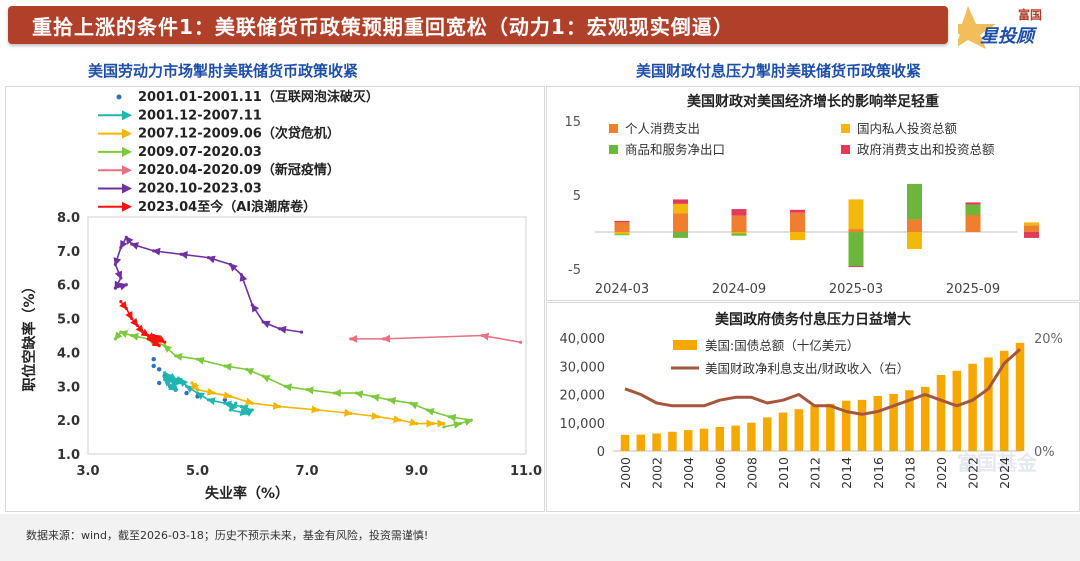 This screenshot has height=561, width=1080. What do you see at coordinates (239, 134) in the screenshot?
I see `legend-label: 2007.12-2009.06（次贷危机）` at bounding box center [239, 134].